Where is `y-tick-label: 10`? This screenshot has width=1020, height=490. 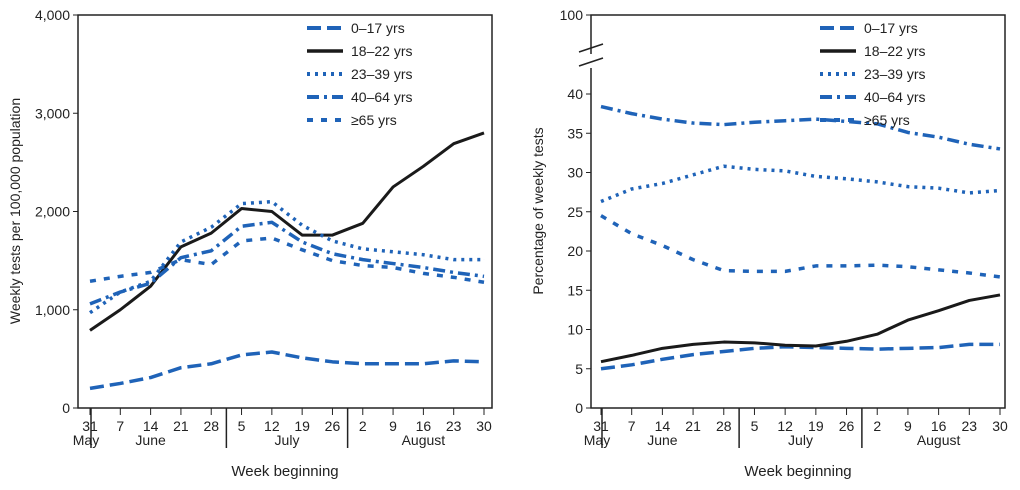 y-tick-label: 10 is located at coordinates (575, 330).